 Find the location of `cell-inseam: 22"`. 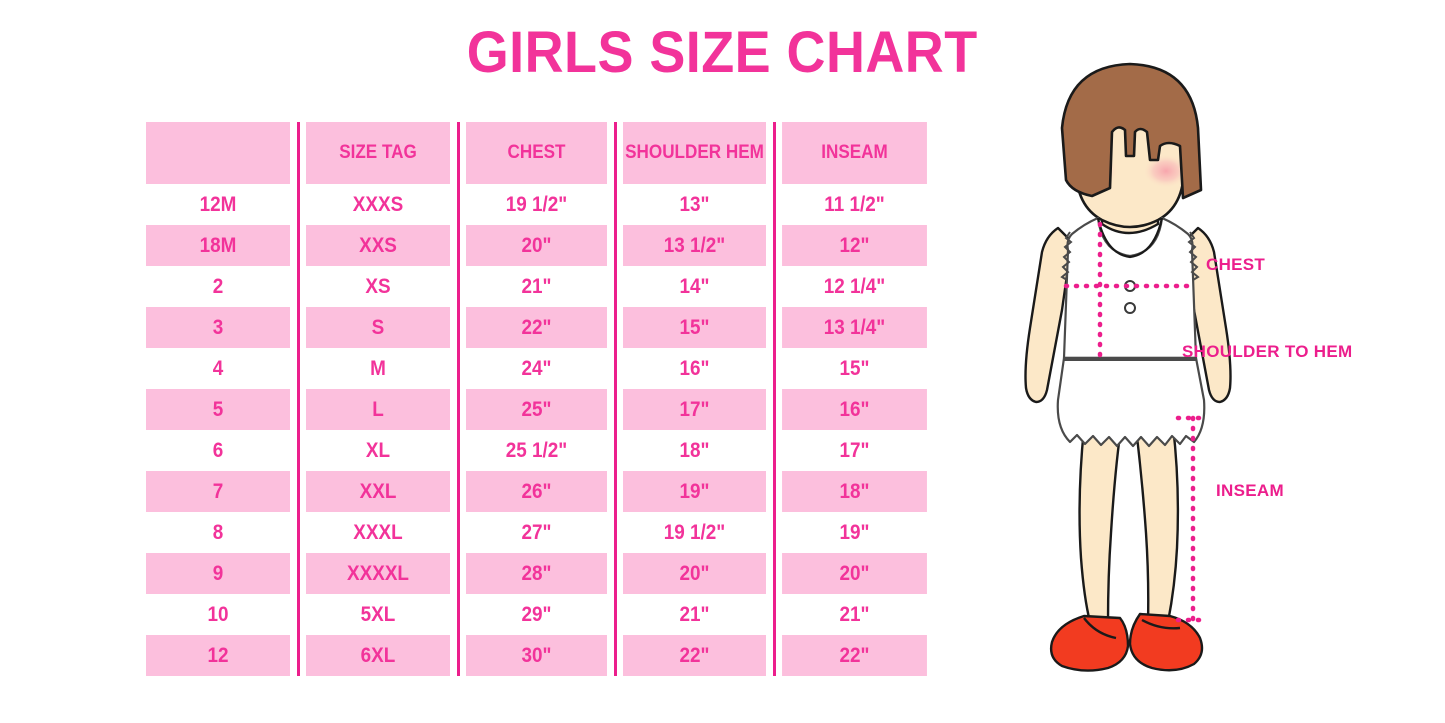

cell-inseam: 22" is located at coordinates (854, 655).